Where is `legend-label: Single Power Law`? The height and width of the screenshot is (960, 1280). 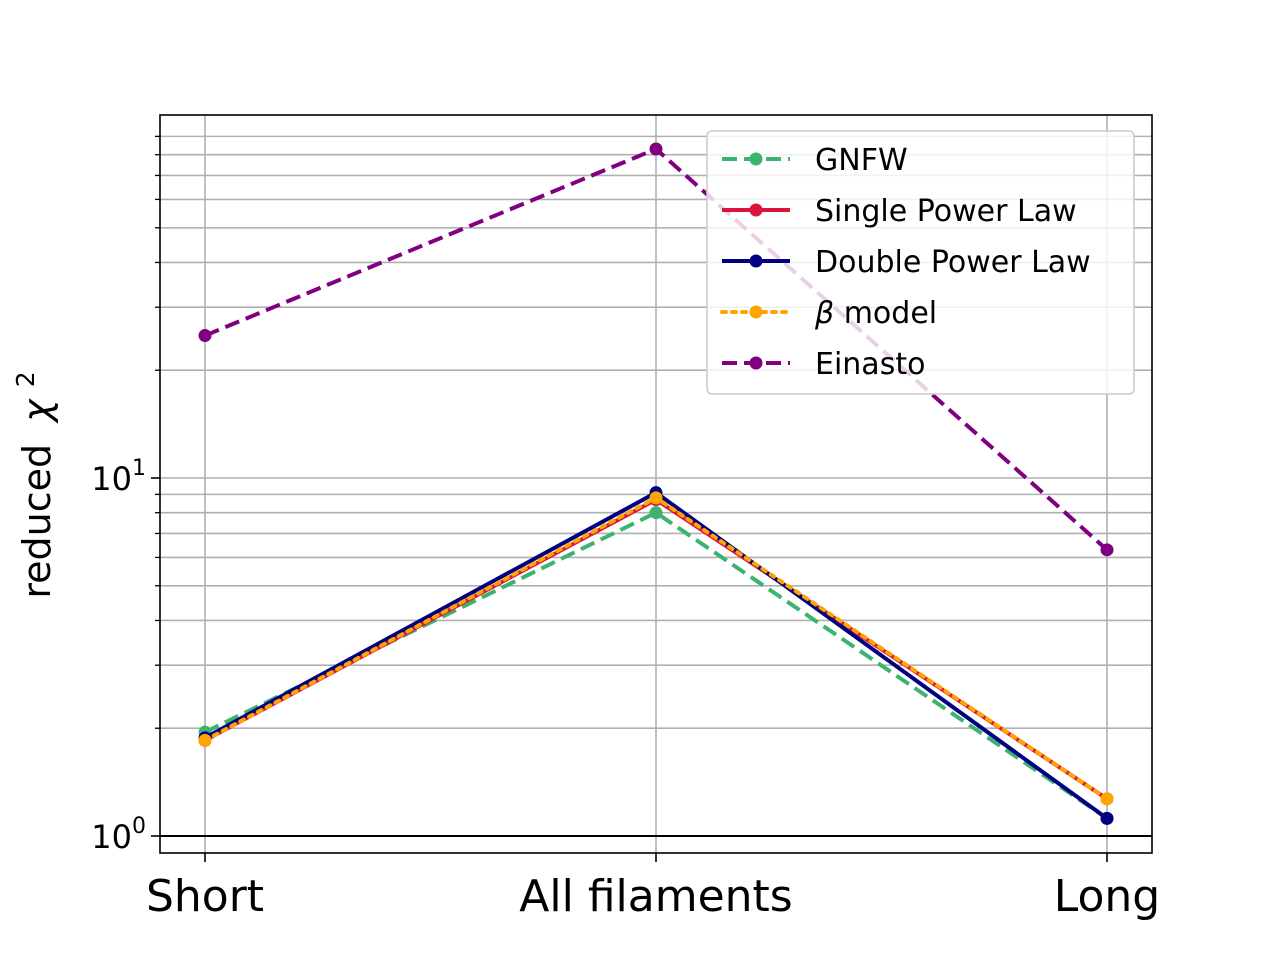
legend-label: Single Power Law is located at coordinates (946, 211).